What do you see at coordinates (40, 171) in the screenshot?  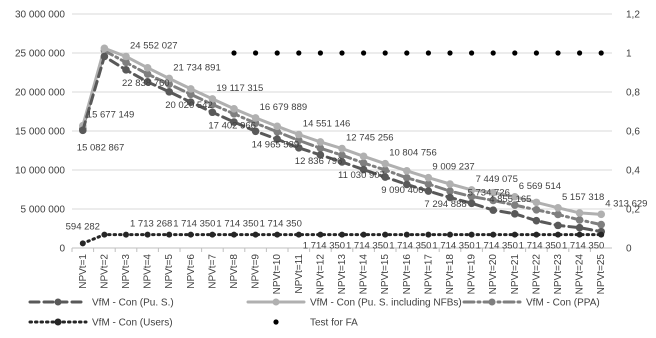 I see `y-tick-label: 10 000 000` at bounding box center [40, 171].